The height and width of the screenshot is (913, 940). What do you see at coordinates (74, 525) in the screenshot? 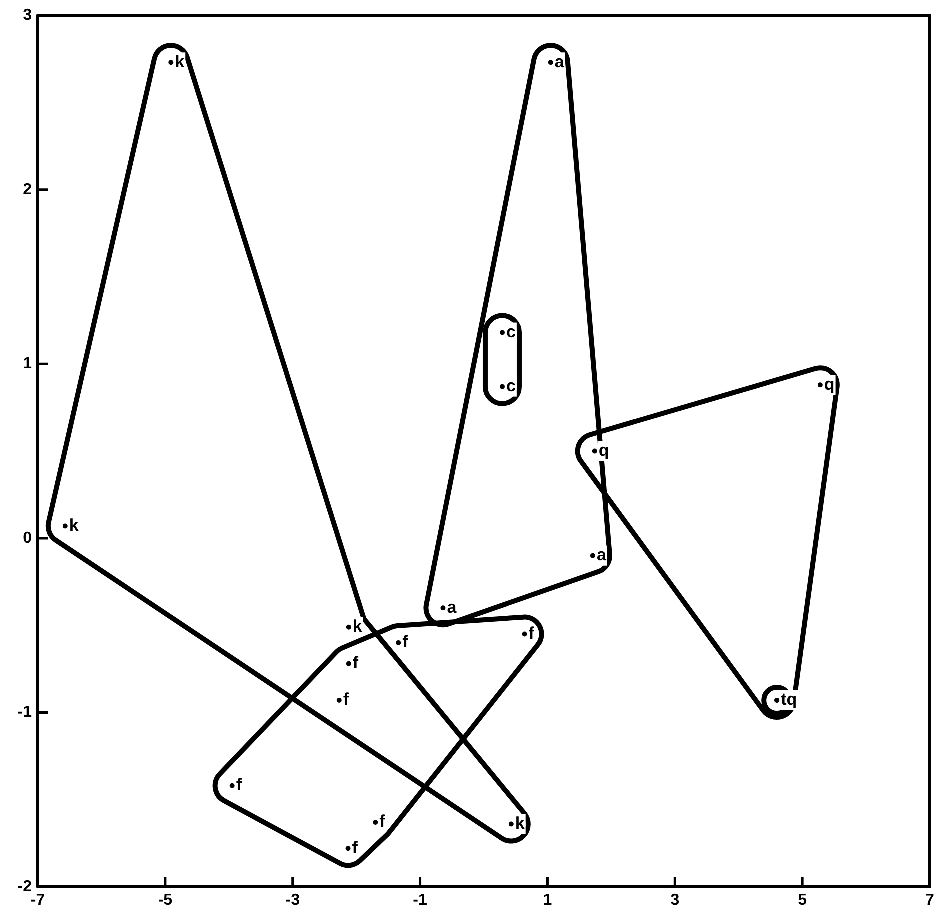
I see `series-label: k` at bounding box center [74, 525].